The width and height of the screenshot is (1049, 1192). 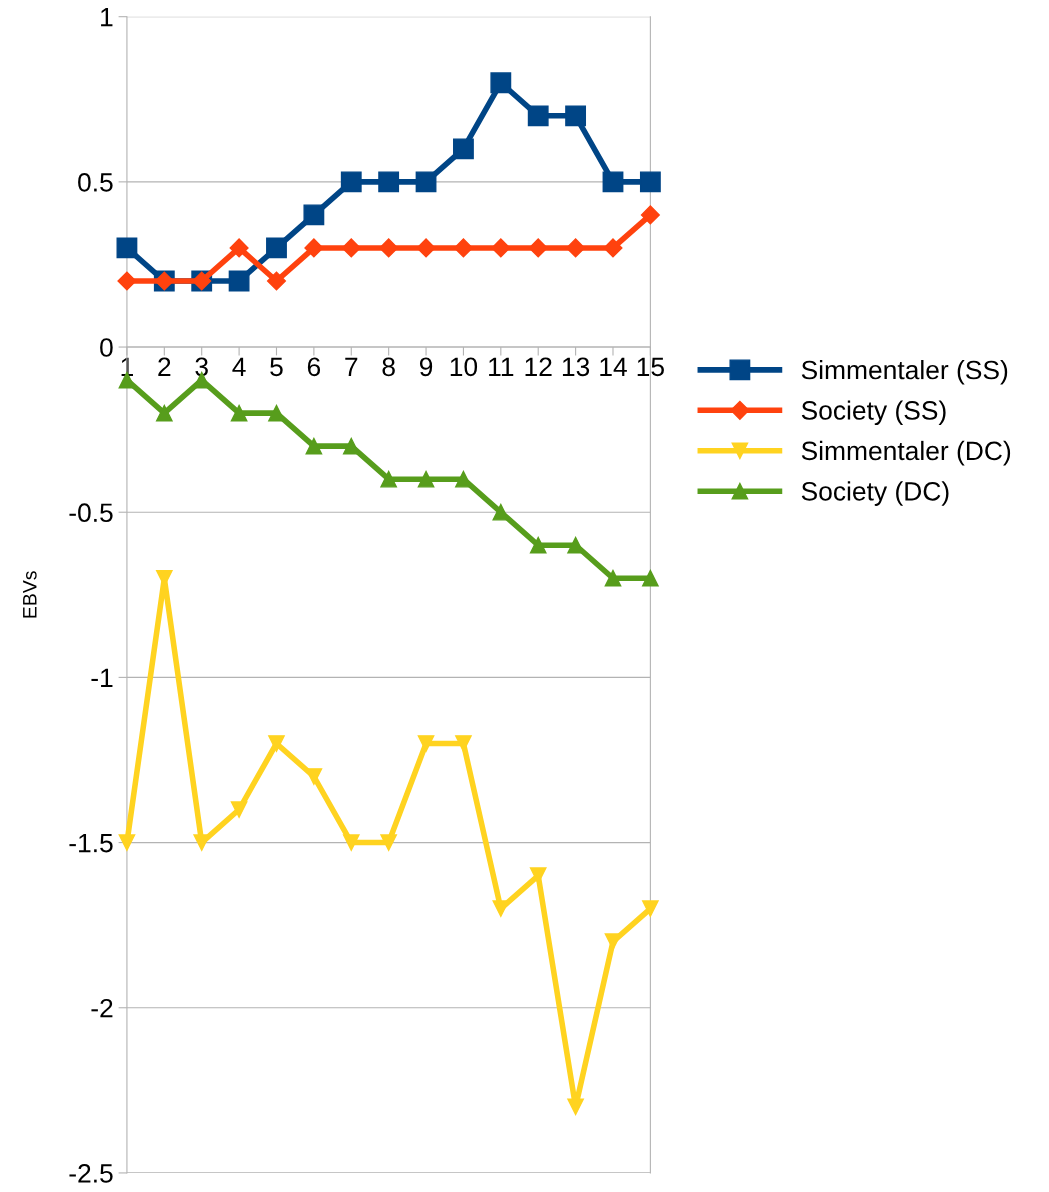 What do you see at coordinates (613, 366) in the screenshot?
I see `x-tick-label: 14` at bounding box center [613, 366].